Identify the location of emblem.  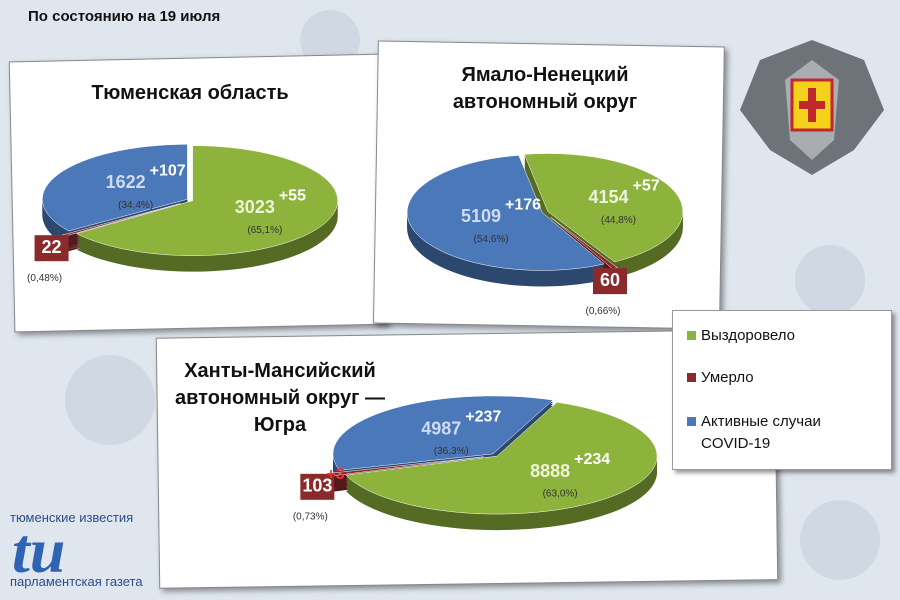
(812, 107).